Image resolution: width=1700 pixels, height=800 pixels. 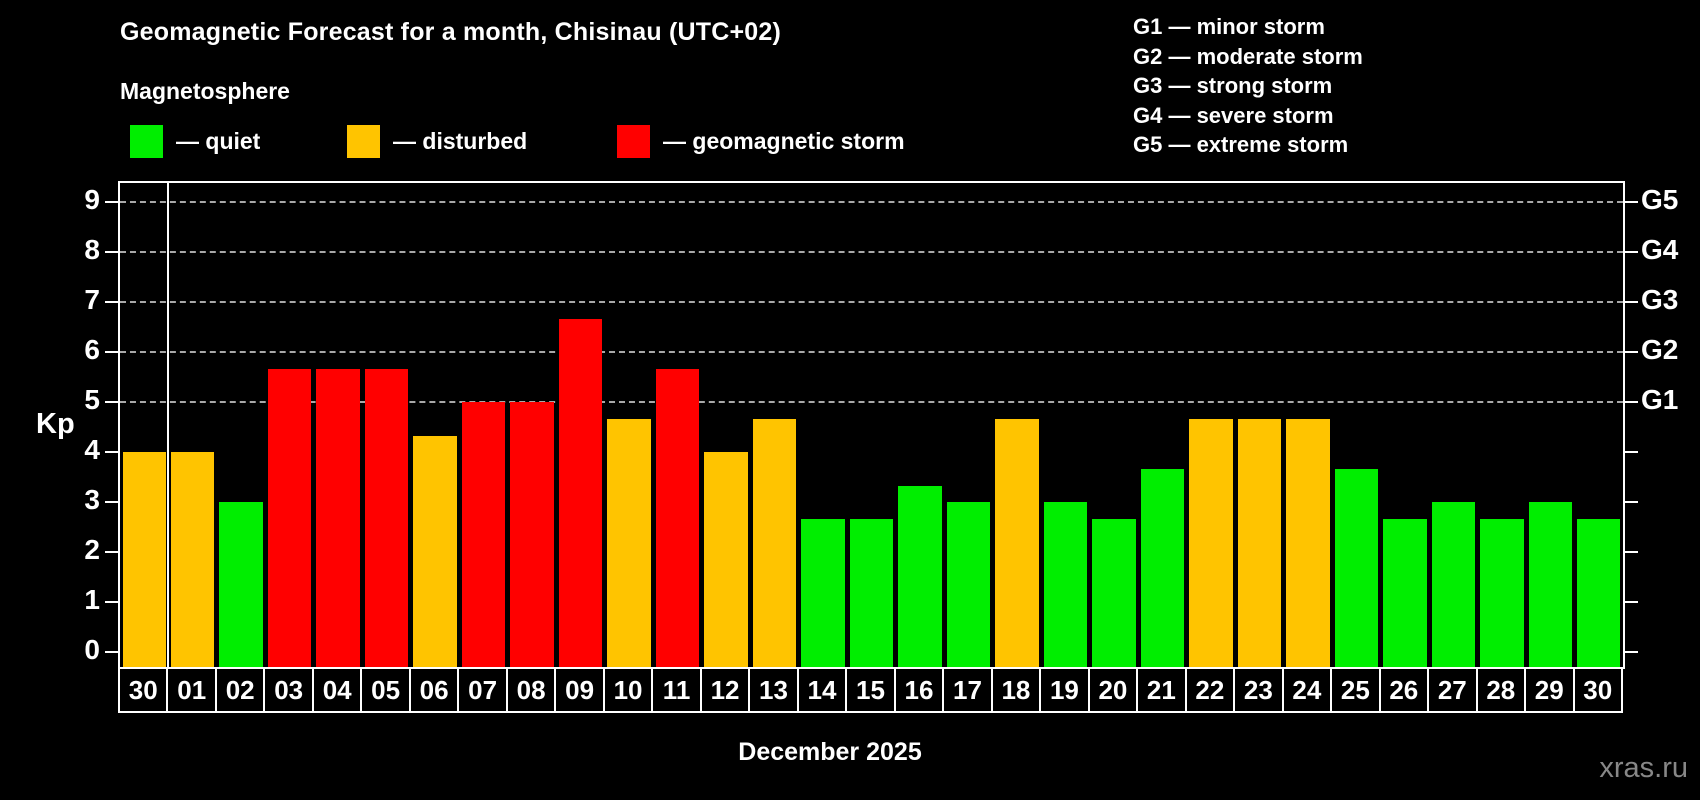 What do you see at coordinates (168, 425) in the screenshot?
I see `month-separator-line` at bounding box center [168, 425].